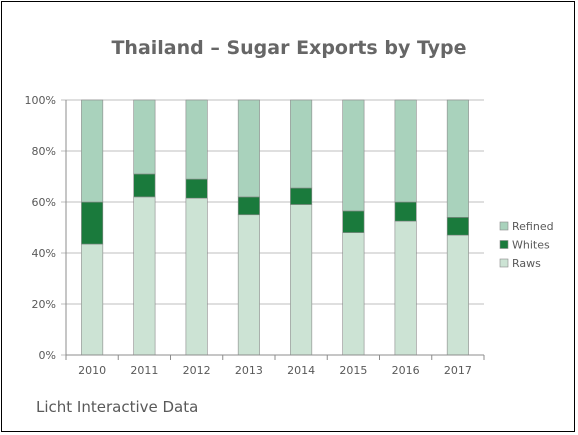 The width and height of the screenshot is (578, 435). I want to click on legend: Refined Whites Raws, so click(526, 245).